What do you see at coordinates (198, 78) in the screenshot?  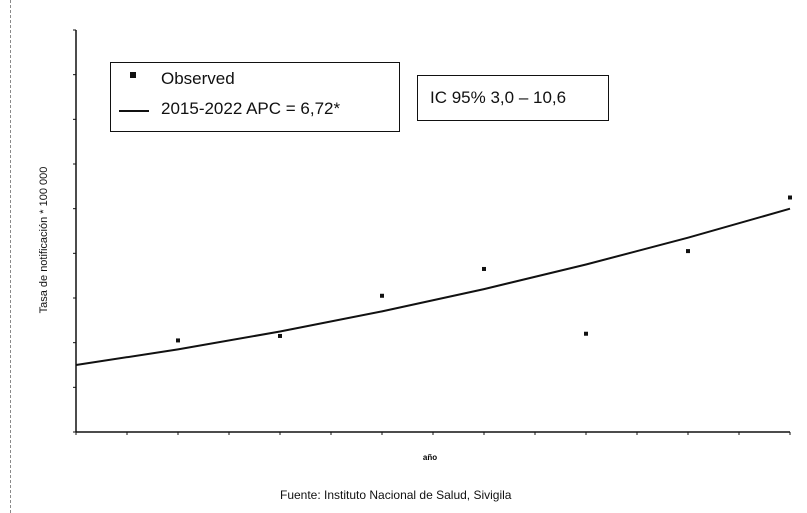 I see `legend-label-observed: Observed` at bounding box center [198, 78].